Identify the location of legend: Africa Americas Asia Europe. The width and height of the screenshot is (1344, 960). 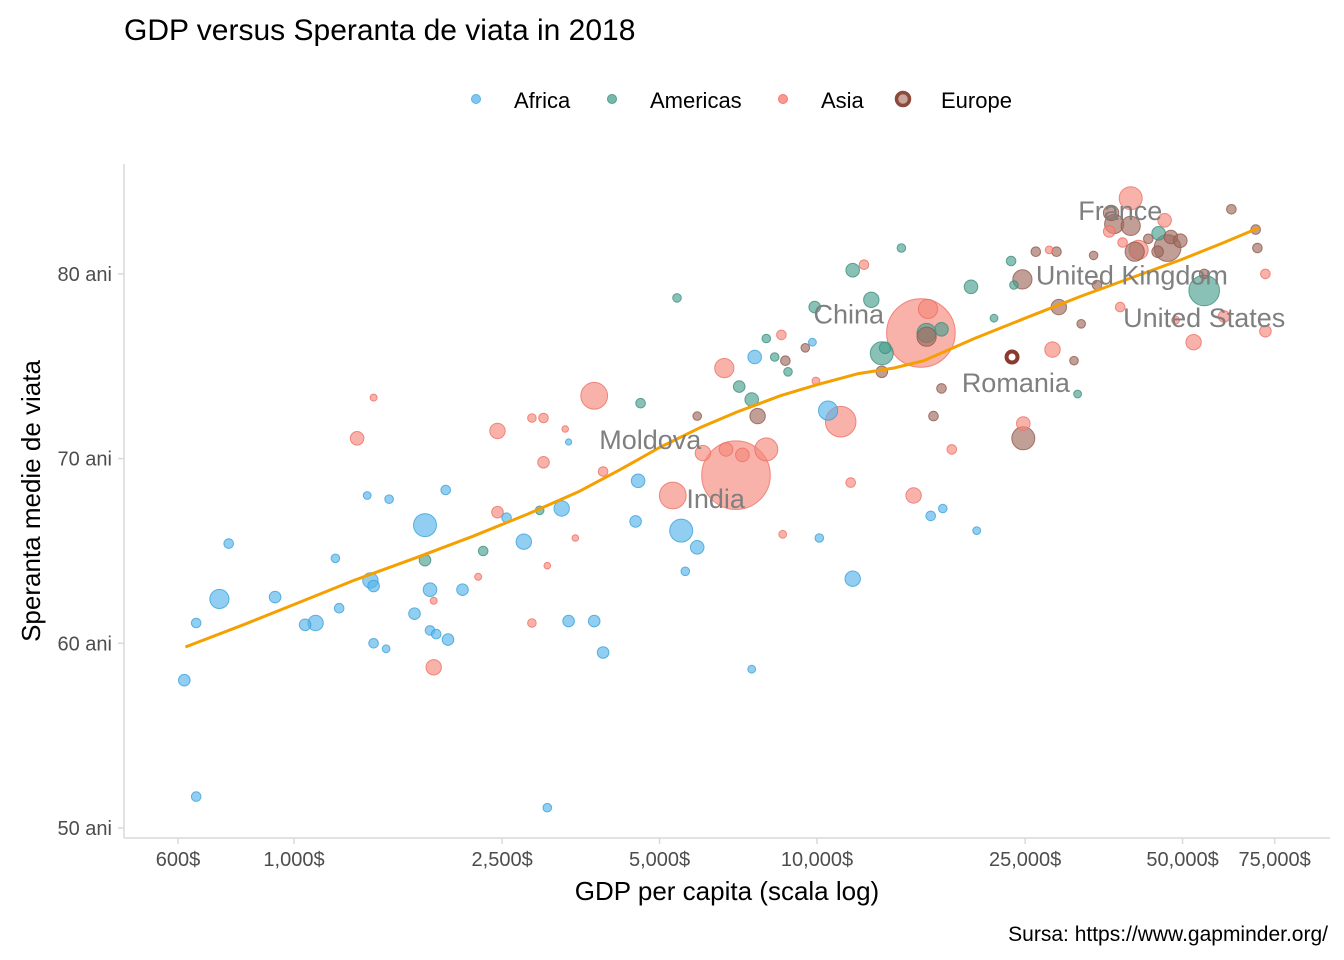
(741, 100).